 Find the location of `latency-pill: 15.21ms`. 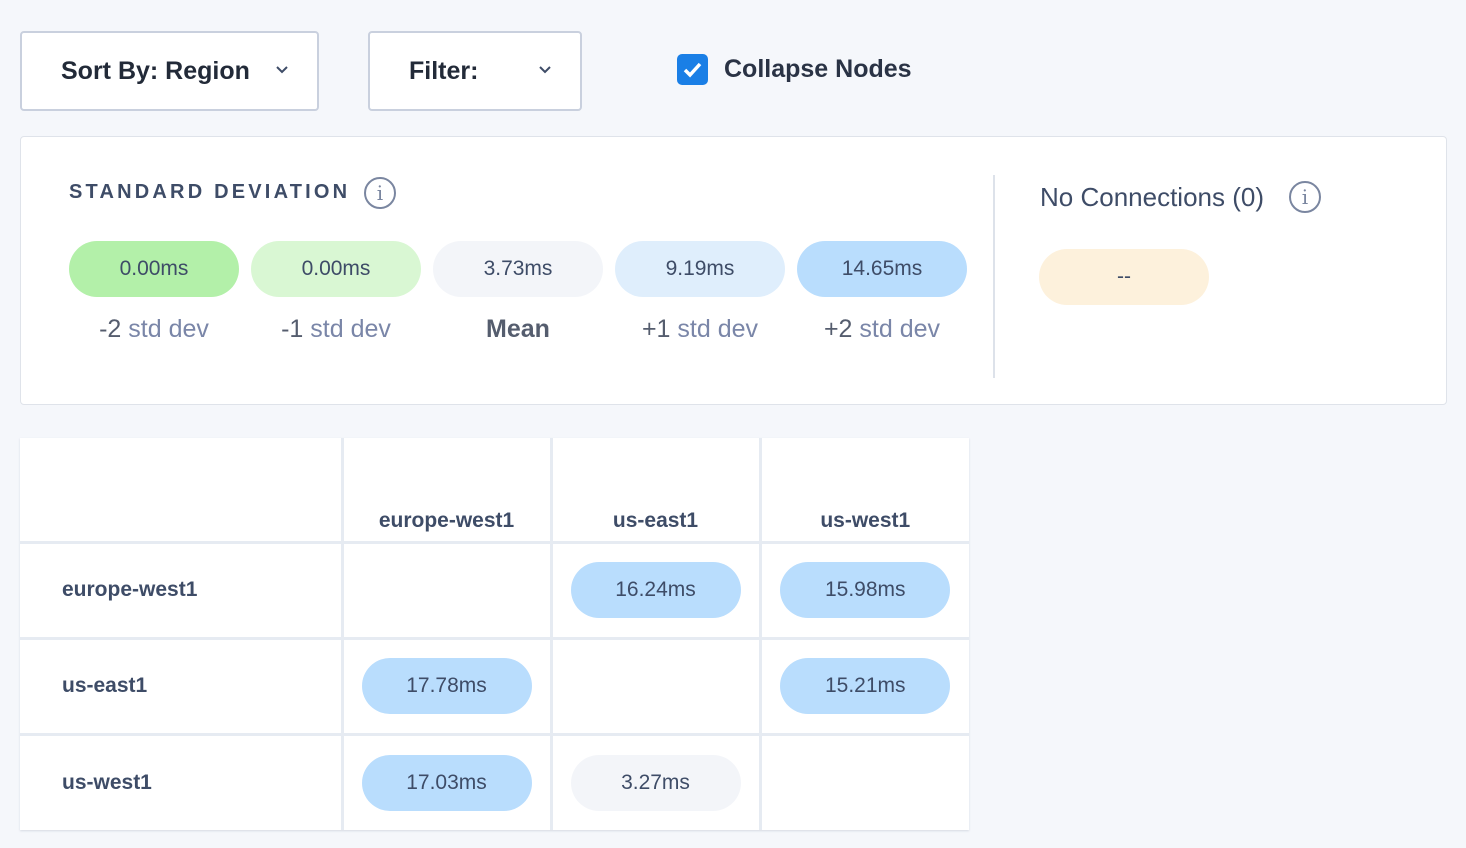

latency-pill: 15.21ms is located at coordinates (865, 686).